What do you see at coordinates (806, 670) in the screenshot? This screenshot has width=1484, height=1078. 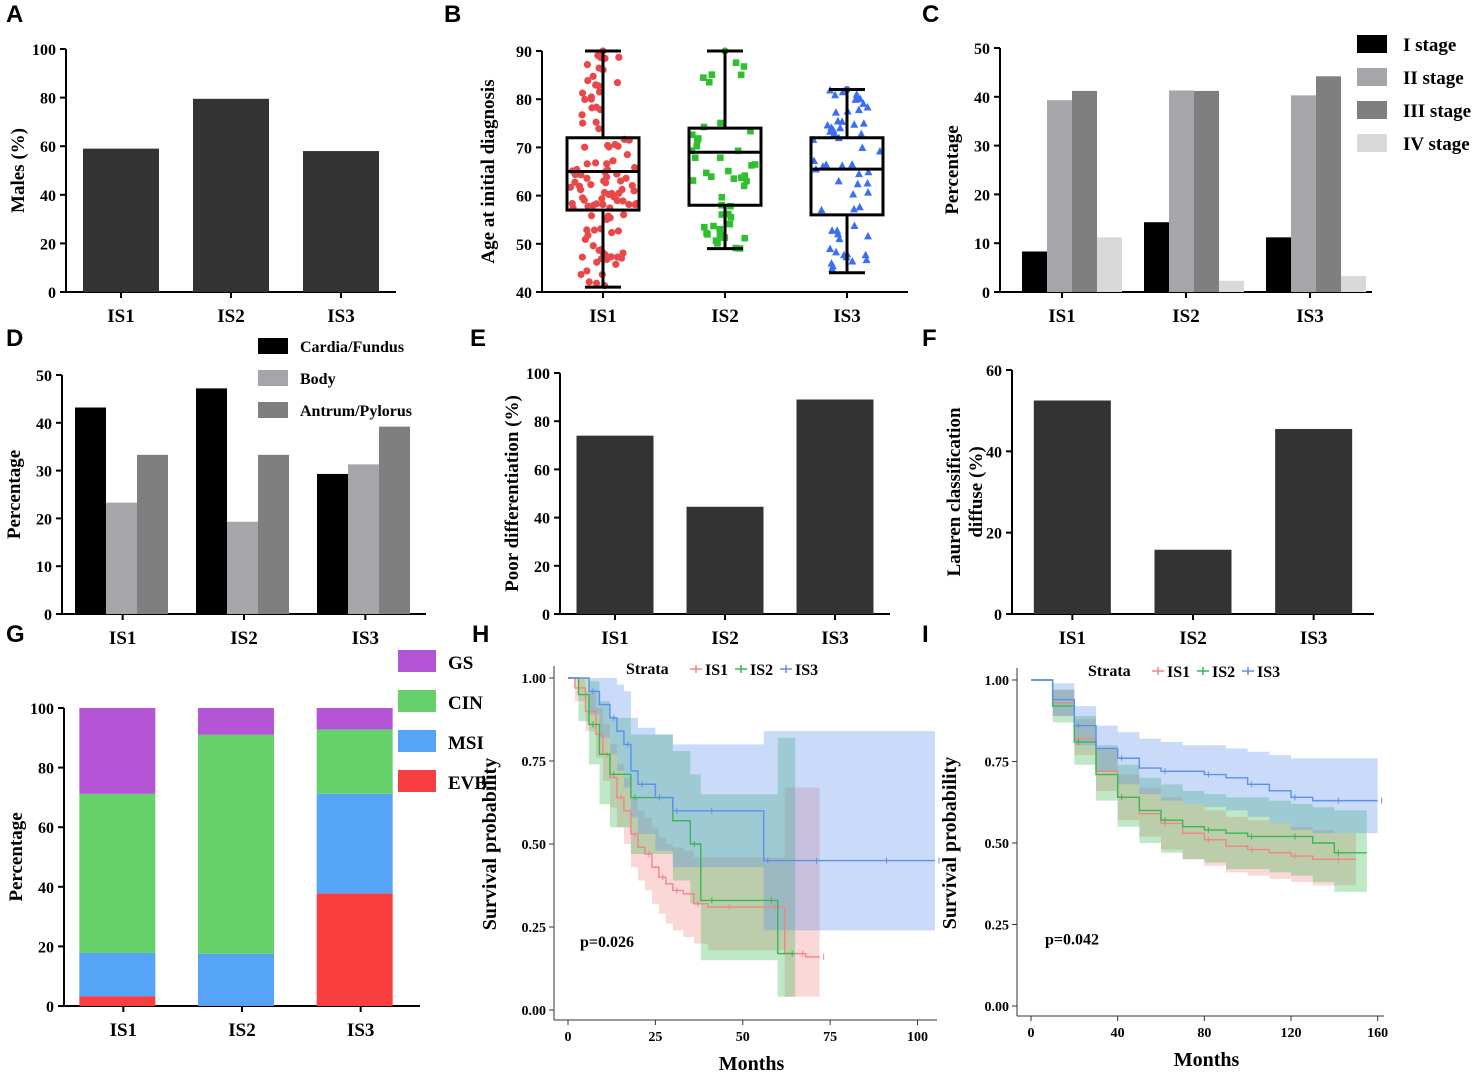 I see `legend-label: IS3` at bounding box center [806, 670].